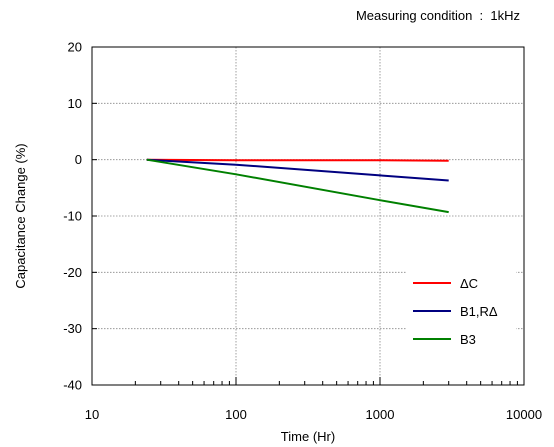 The width and height of the screenshot is (554, 447). I want to click on measuring-condition-note: Measuring condition : 1kHz, so click(437, 15).